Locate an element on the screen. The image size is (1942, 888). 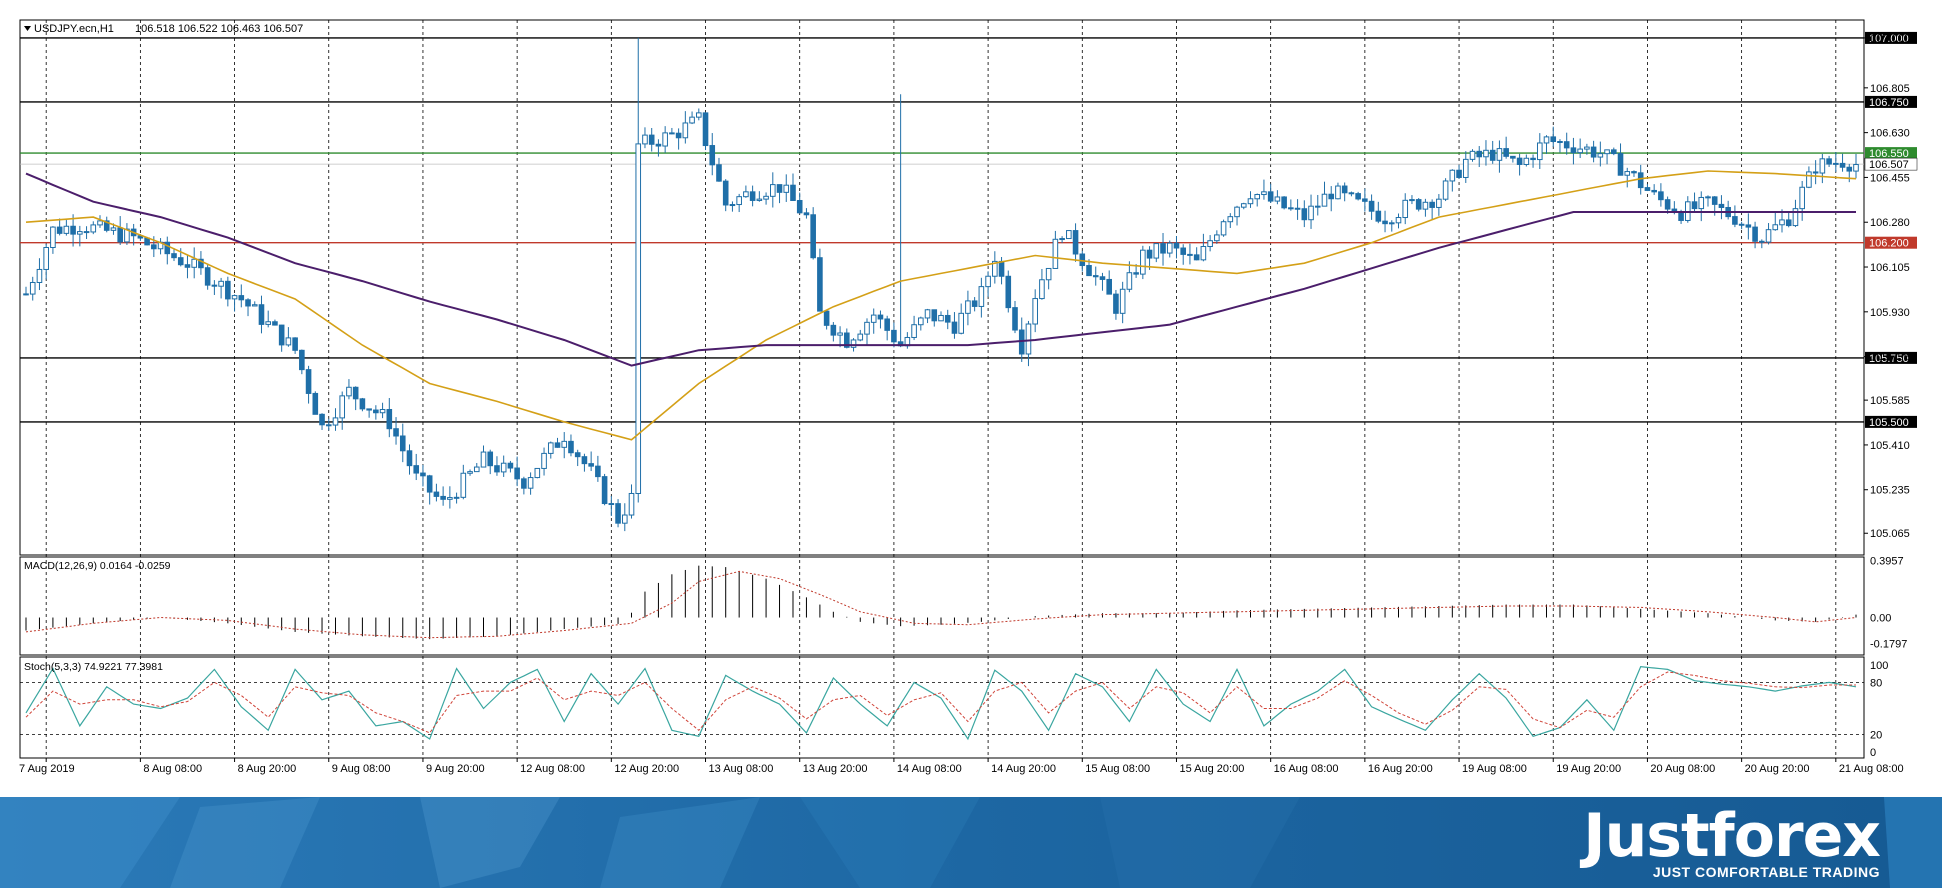
collapse-triangle-icon is located at coordinates (27, 28).